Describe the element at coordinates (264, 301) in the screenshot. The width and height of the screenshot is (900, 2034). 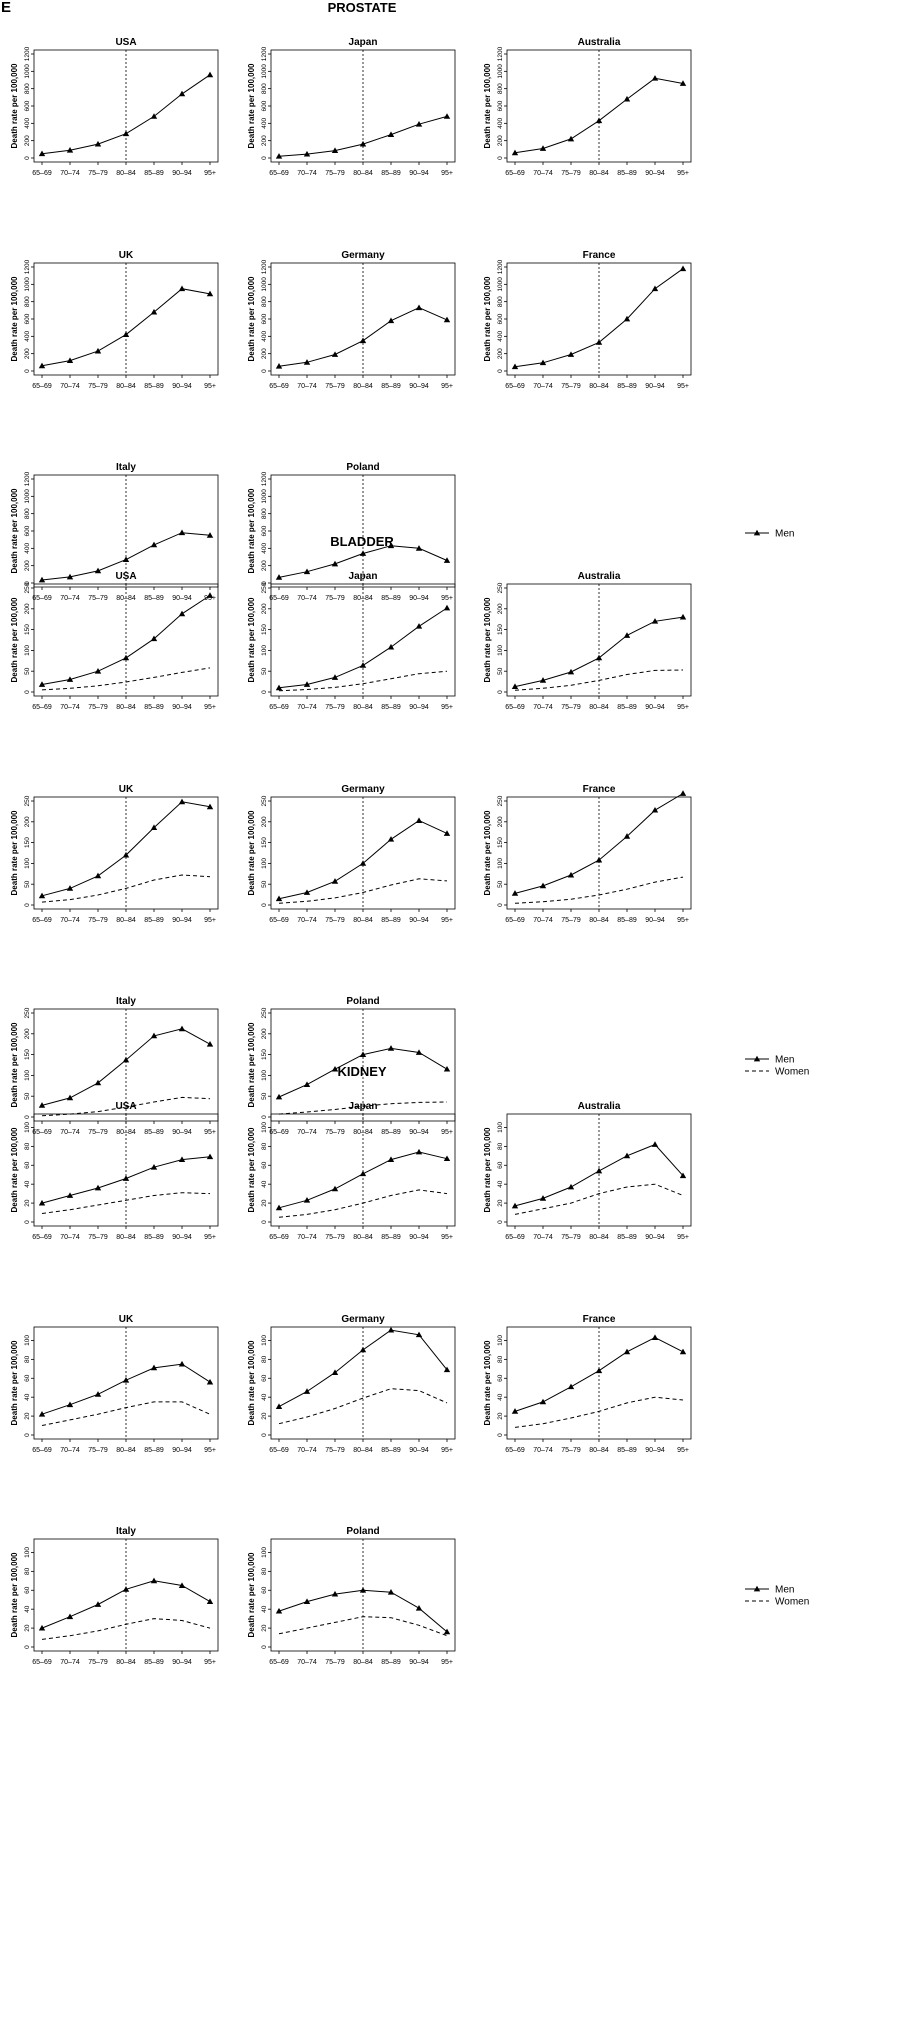
I see `y-tick-label: 800` at that location.